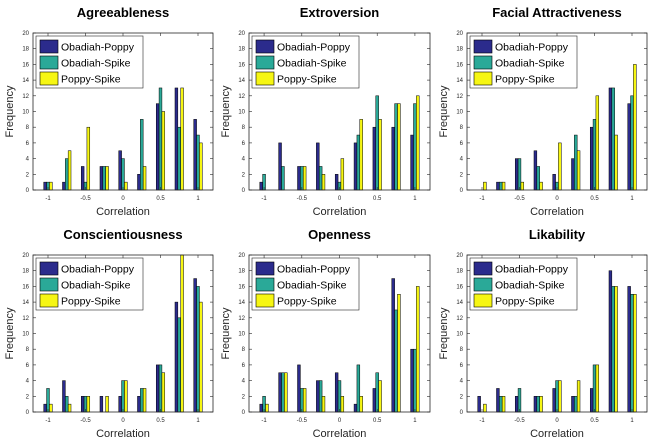 Image resolution: width=653 pixels, height=445 pixels. I want to click on y-axis-label: Frequency, so click(10, 111).